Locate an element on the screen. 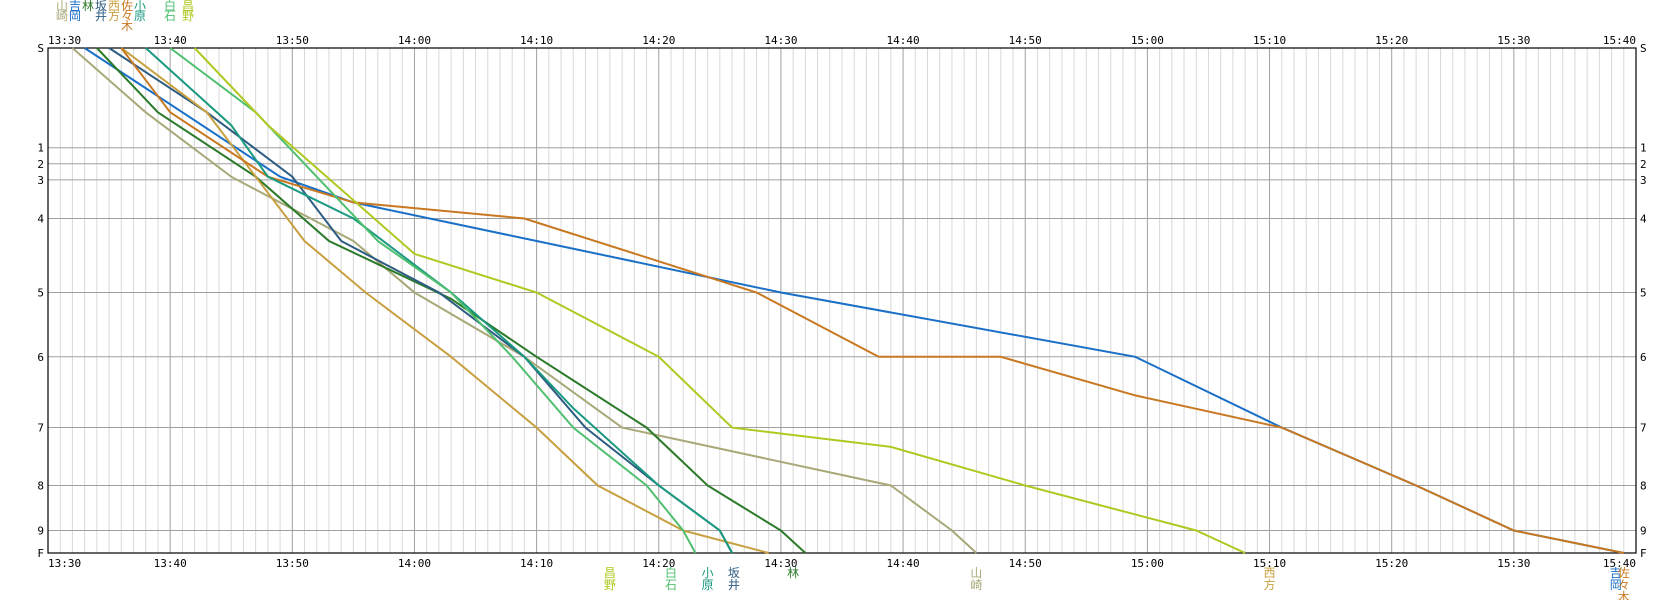  y-tick-label-right: 7 is located at coordinates (1643, 428).